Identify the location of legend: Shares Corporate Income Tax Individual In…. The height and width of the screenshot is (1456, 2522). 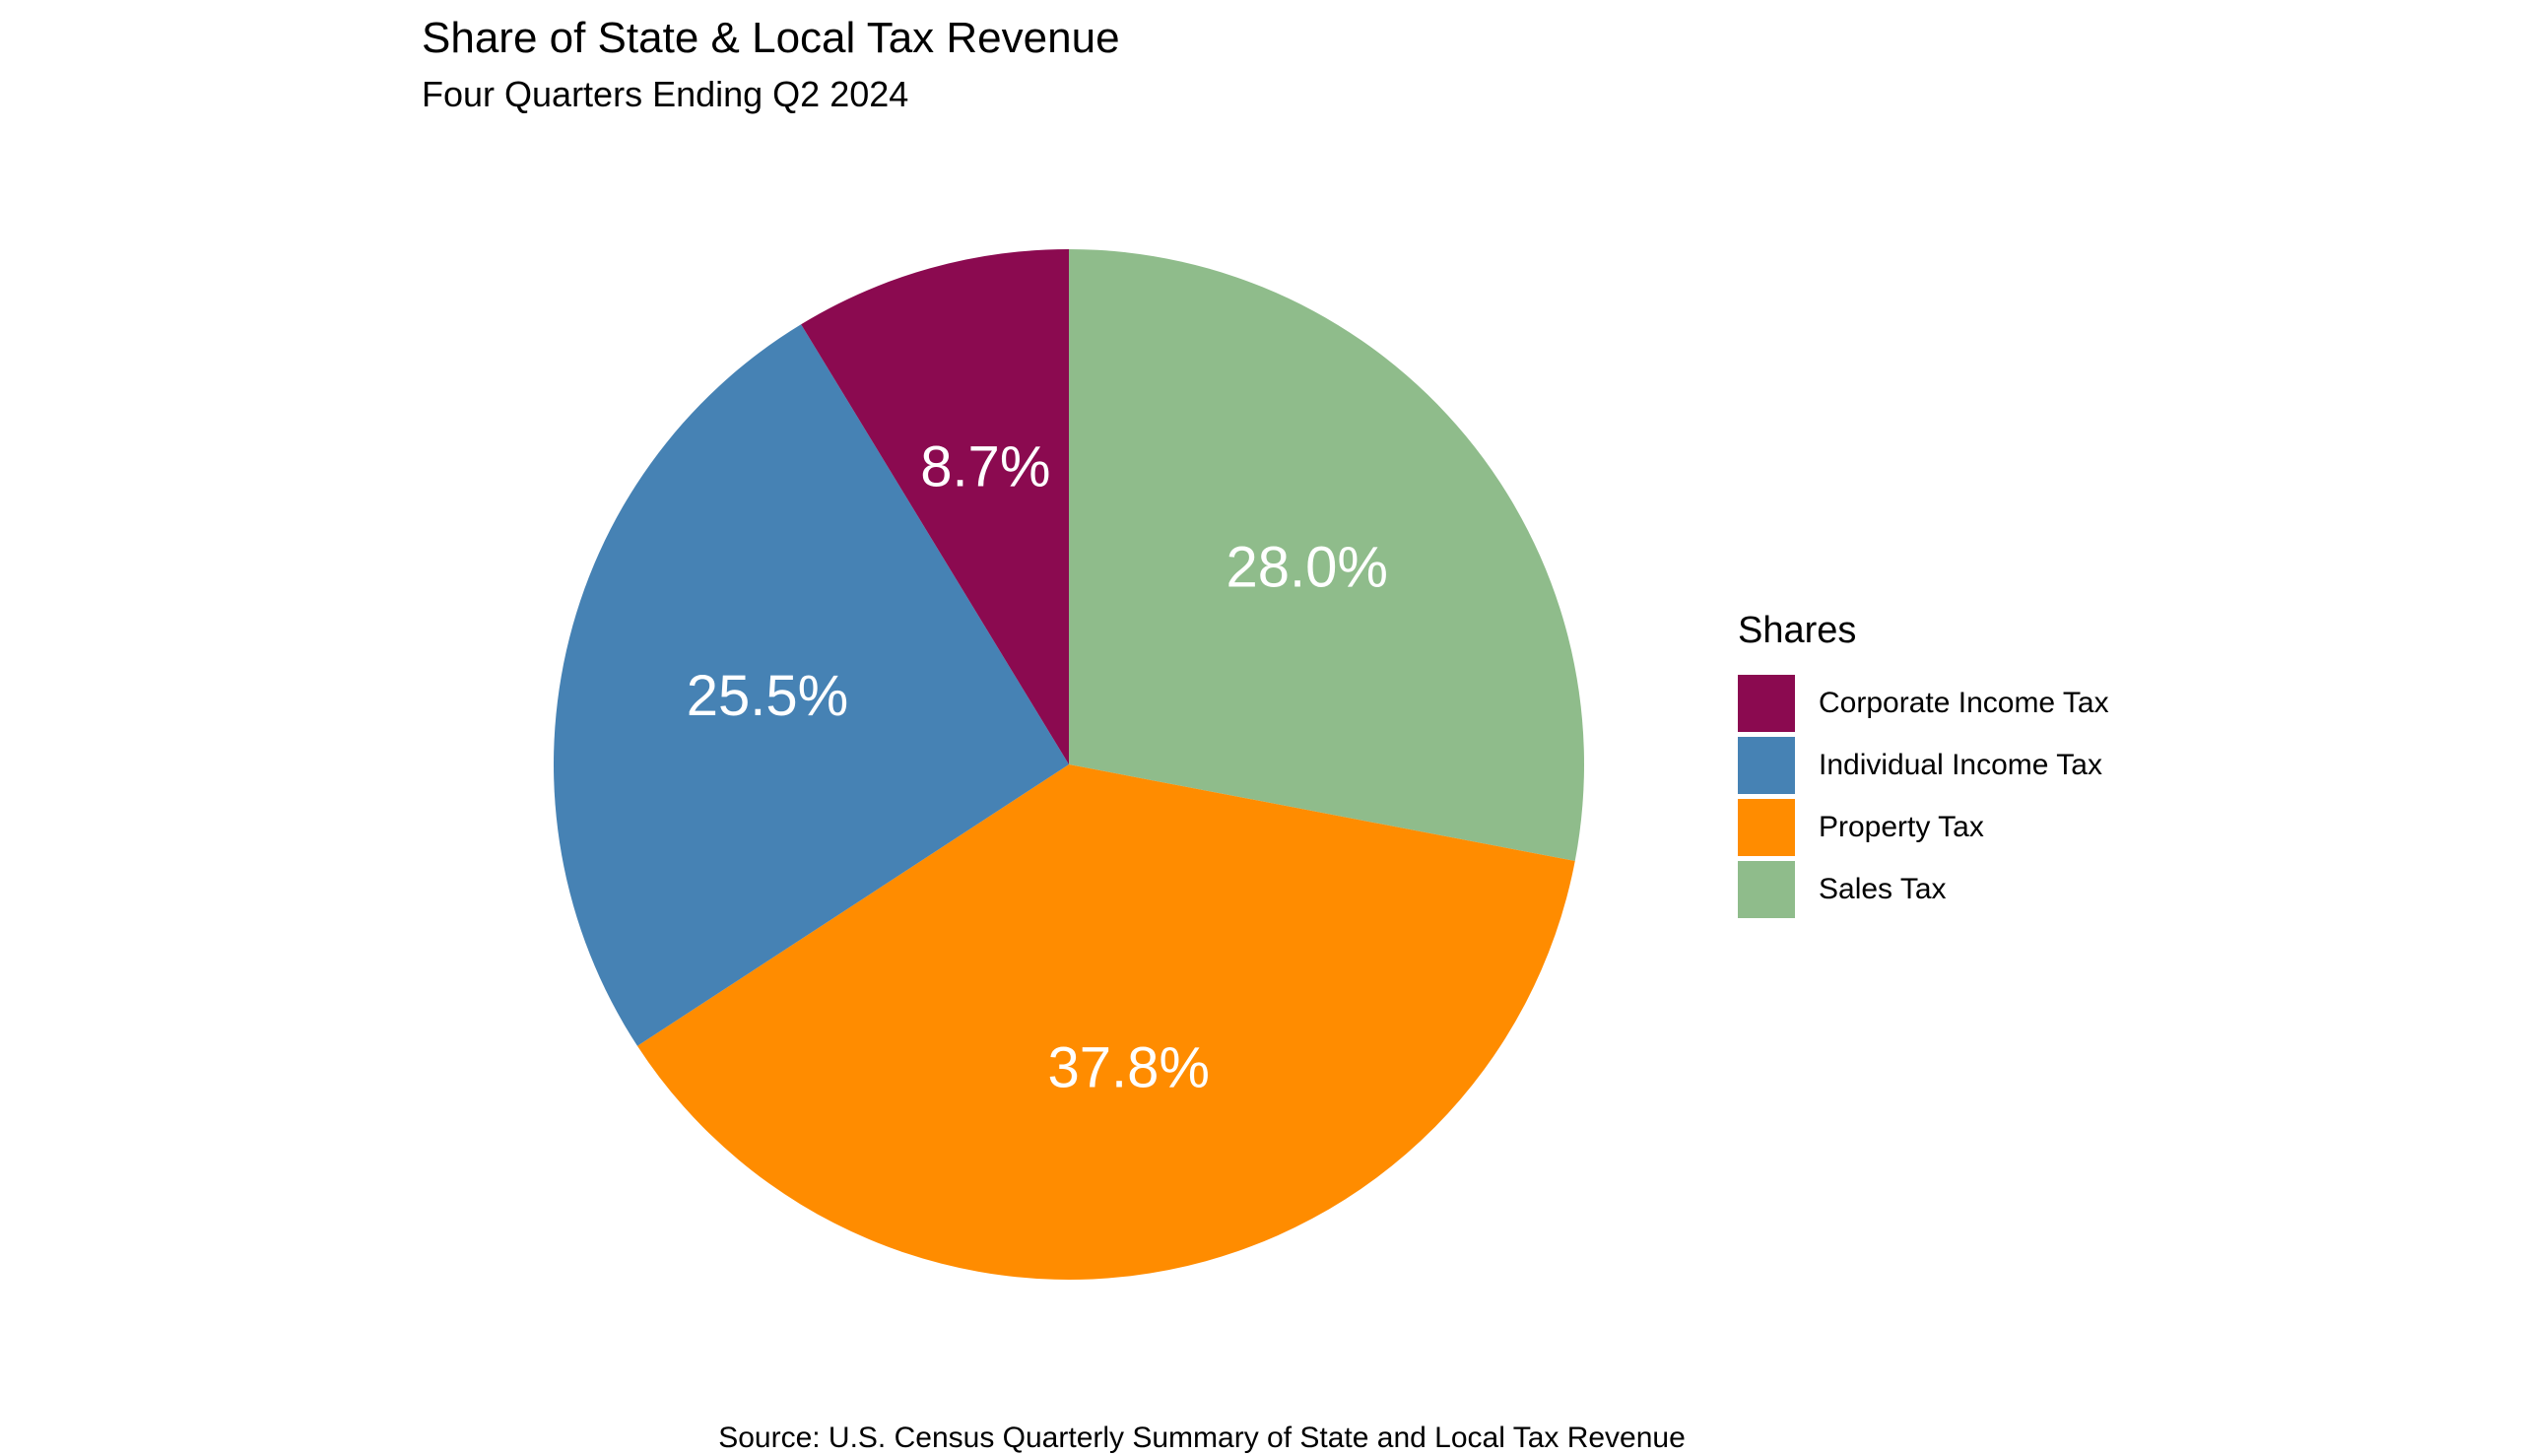
(1923, 762).